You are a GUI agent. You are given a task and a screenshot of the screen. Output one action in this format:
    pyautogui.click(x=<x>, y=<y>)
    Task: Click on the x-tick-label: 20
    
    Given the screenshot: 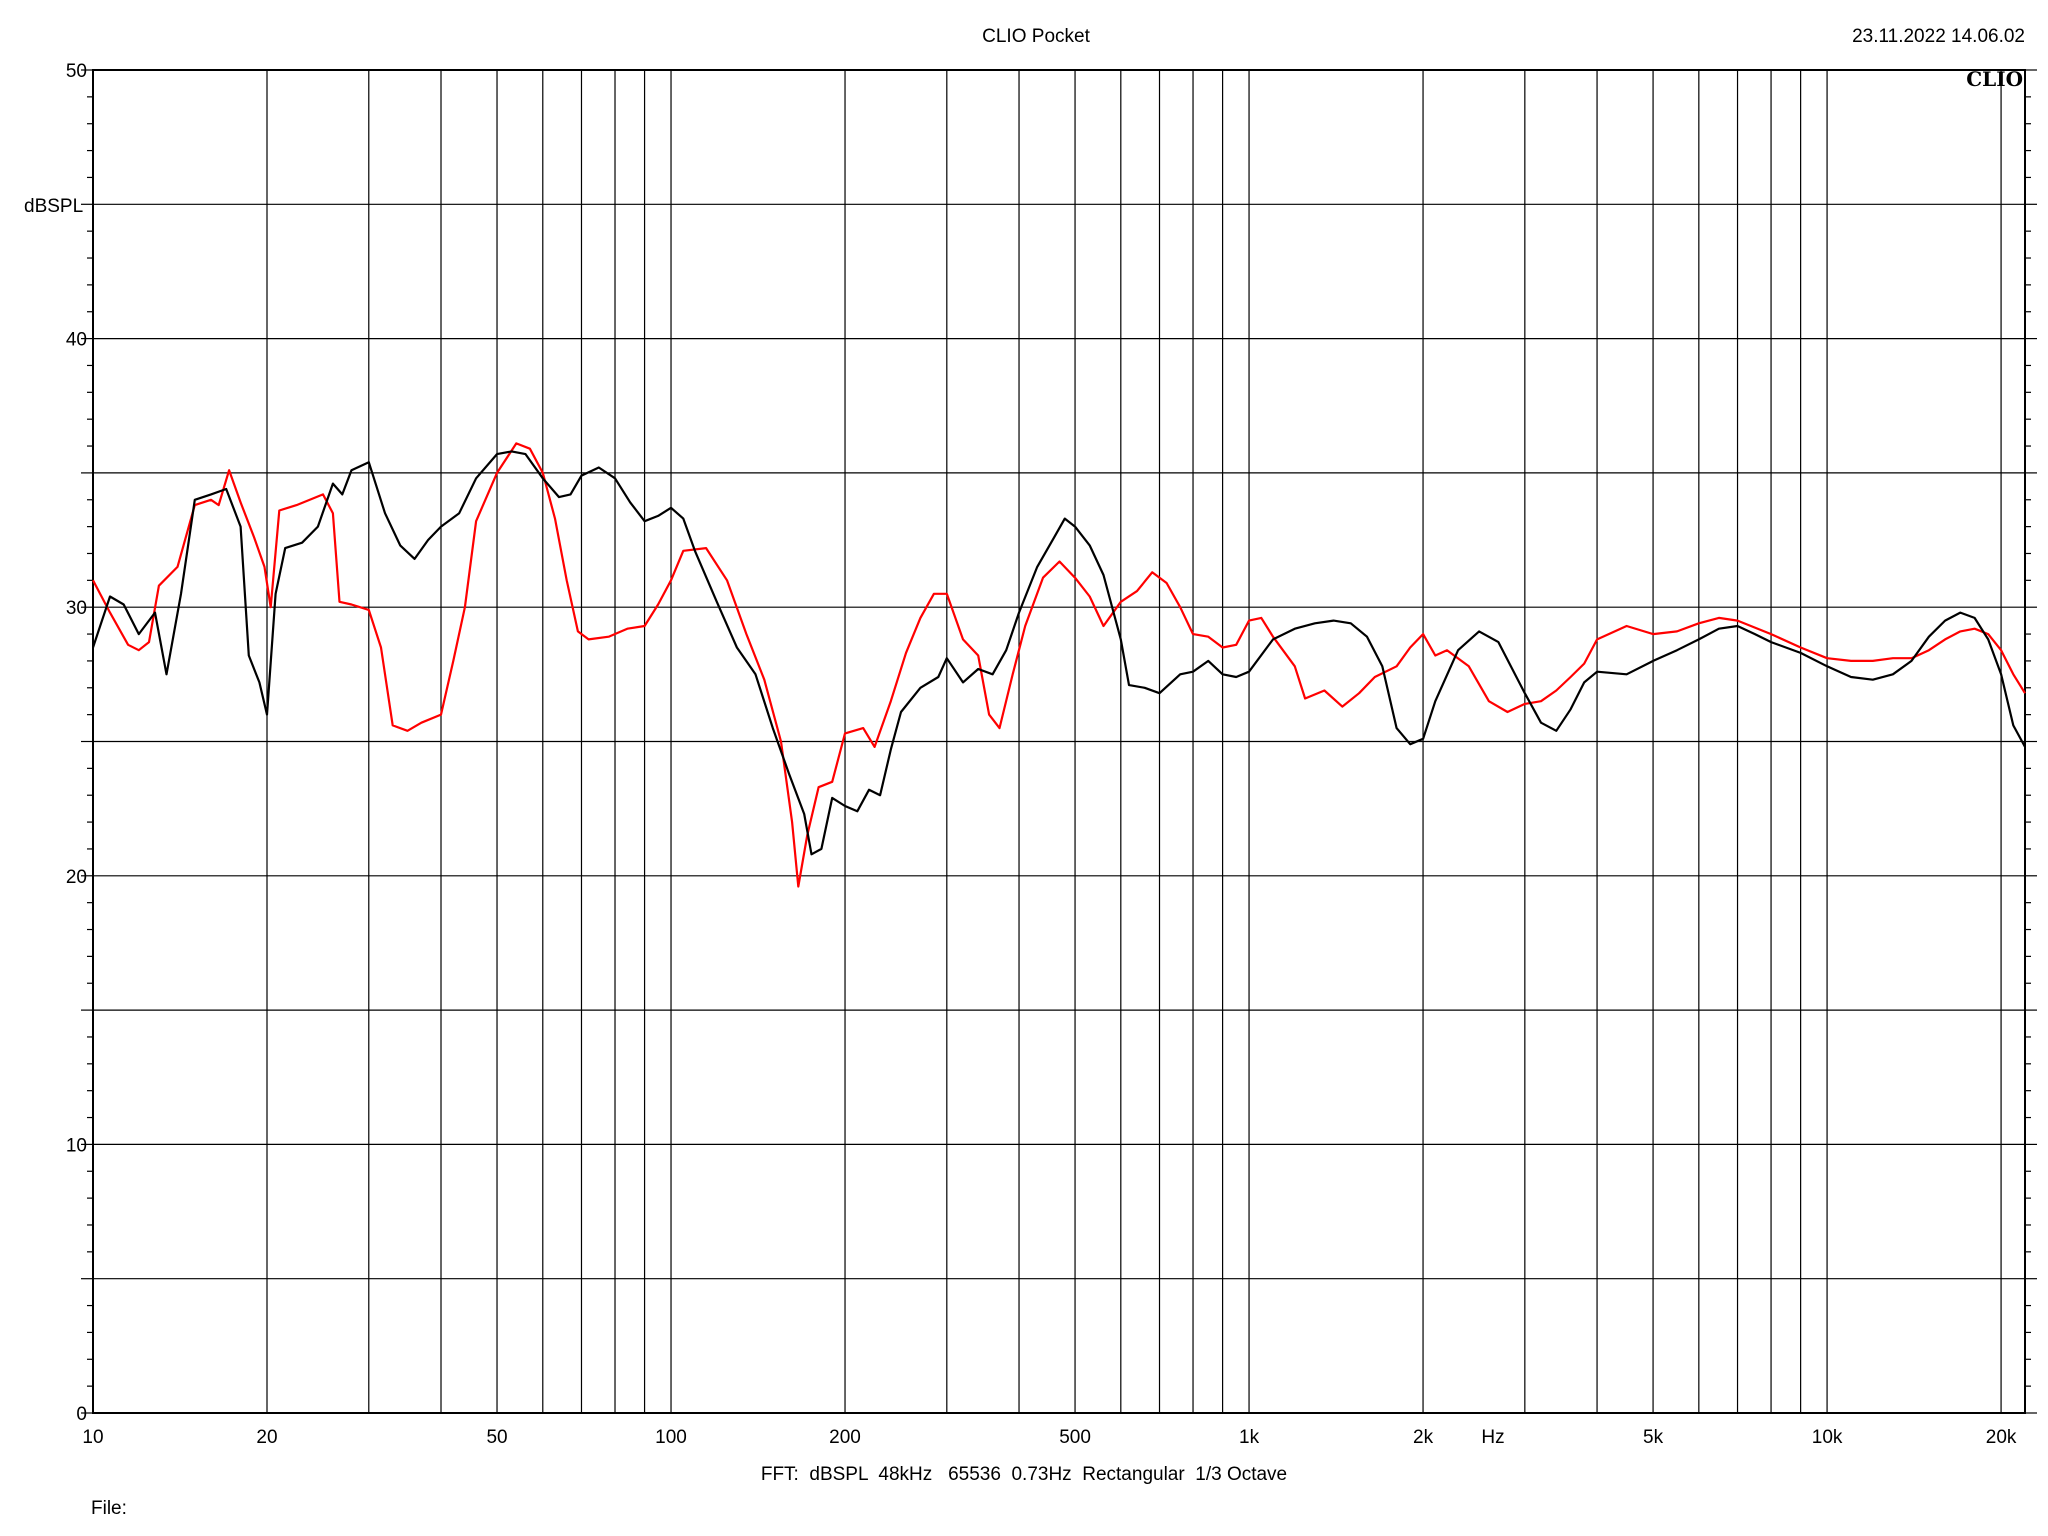 What is the action you would take?
    pyautogui.click(x=266, y=1437)
    